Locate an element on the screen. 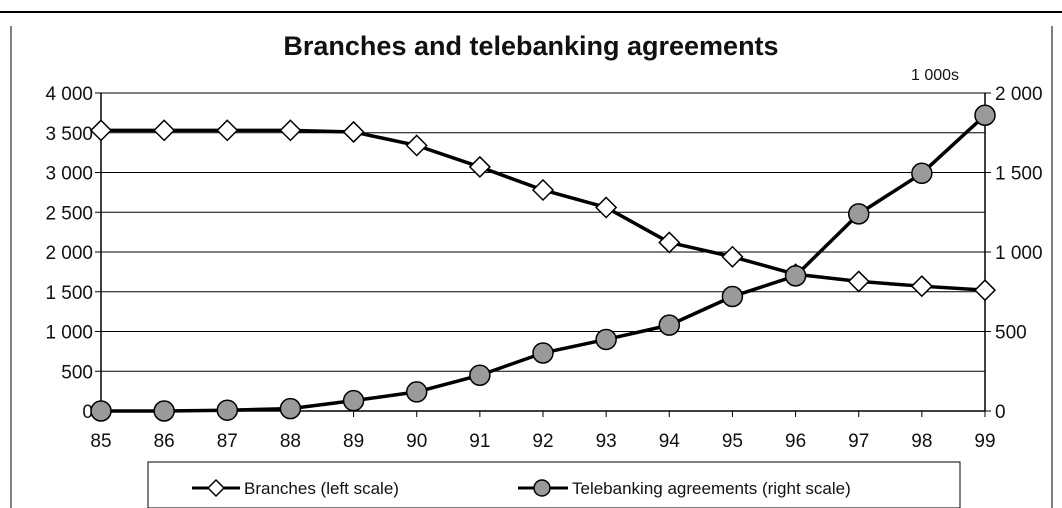 This screenshot has height=508, width=1062. x-tick-label: 88 is located at coordinates (290, 441).